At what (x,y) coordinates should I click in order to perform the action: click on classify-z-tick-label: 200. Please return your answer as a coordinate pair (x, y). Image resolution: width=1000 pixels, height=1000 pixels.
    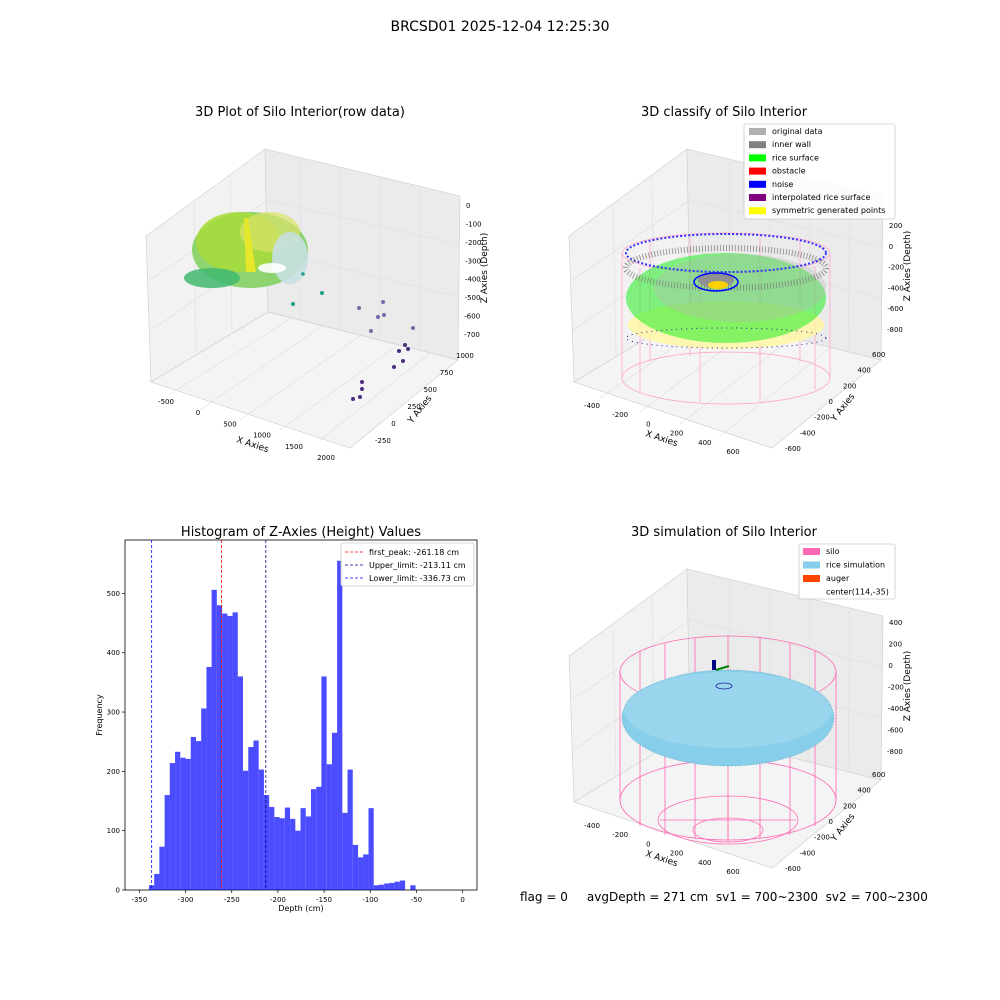
    Looking at the image, I should click on (895, 226).